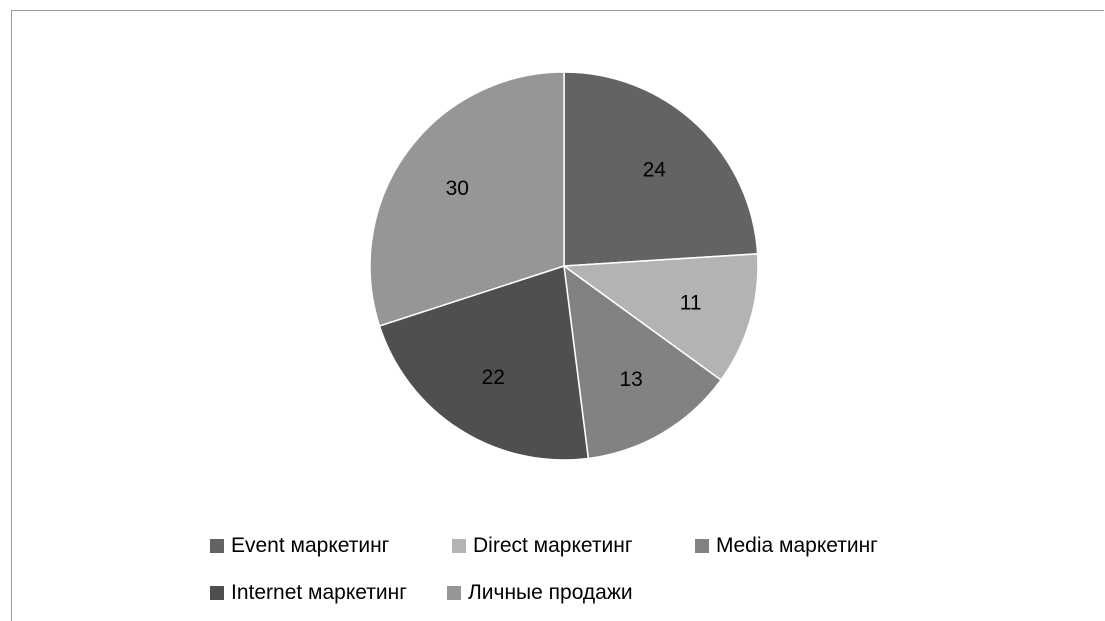 Image resolution: width=1105 pixels, height=621 pixels. I want to click on legend-label-personal-sales: Личные продажи, so click(550, 592).